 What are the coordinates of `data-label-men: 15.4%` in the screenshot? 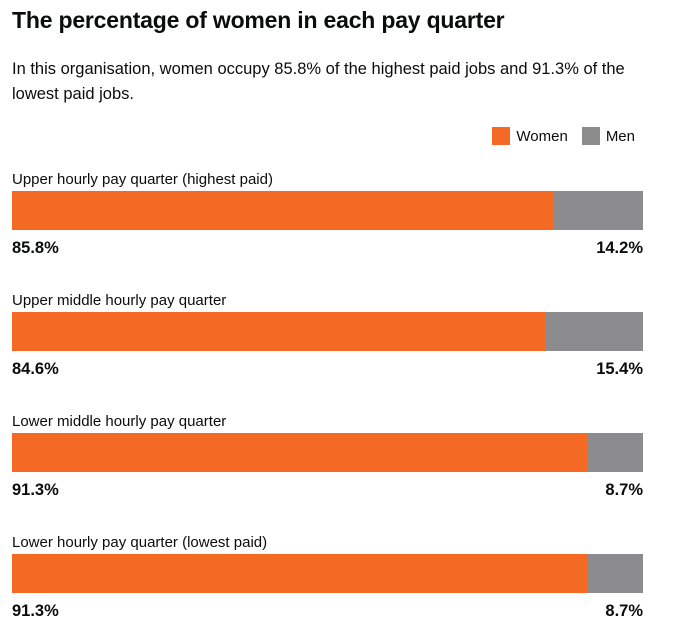 It's located at (619, 369).